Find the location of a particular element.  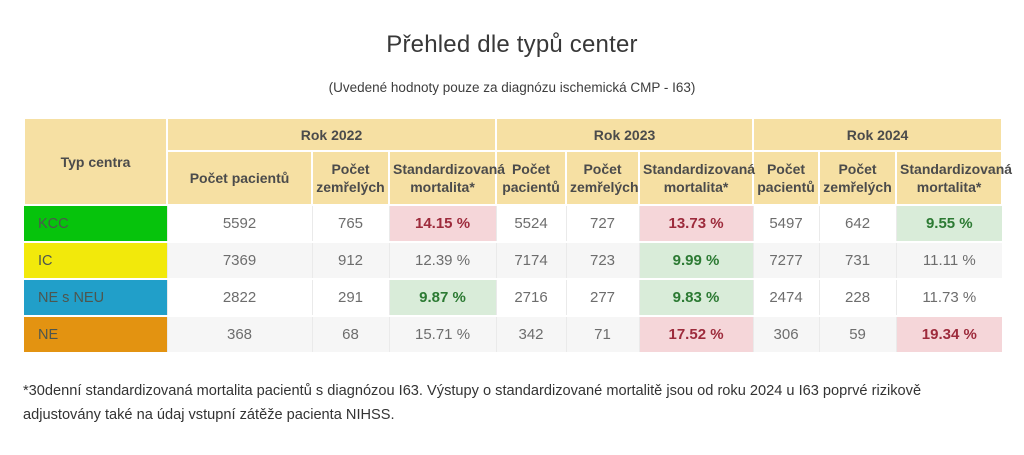

mortality-cell-good: 9.99 % is located at coordinates (696, 261).